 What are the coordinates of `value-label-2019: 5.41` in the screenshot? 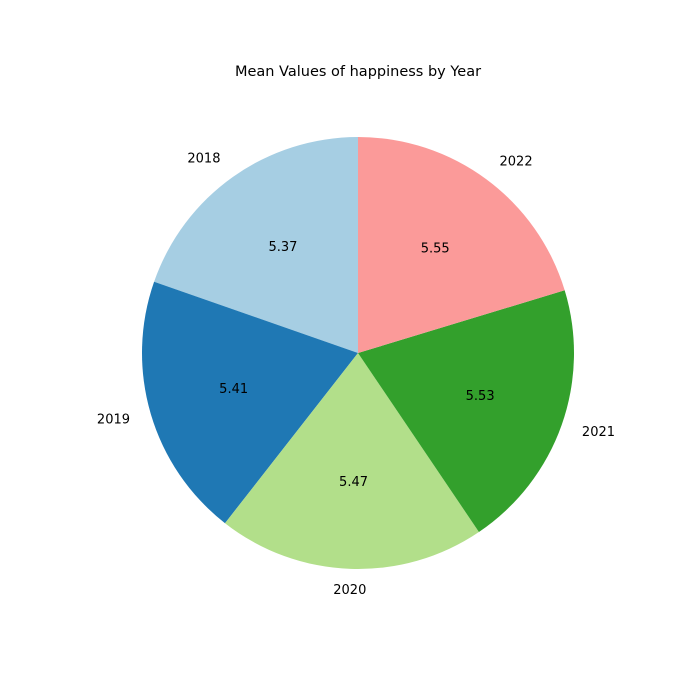 It's located at (233, 389).